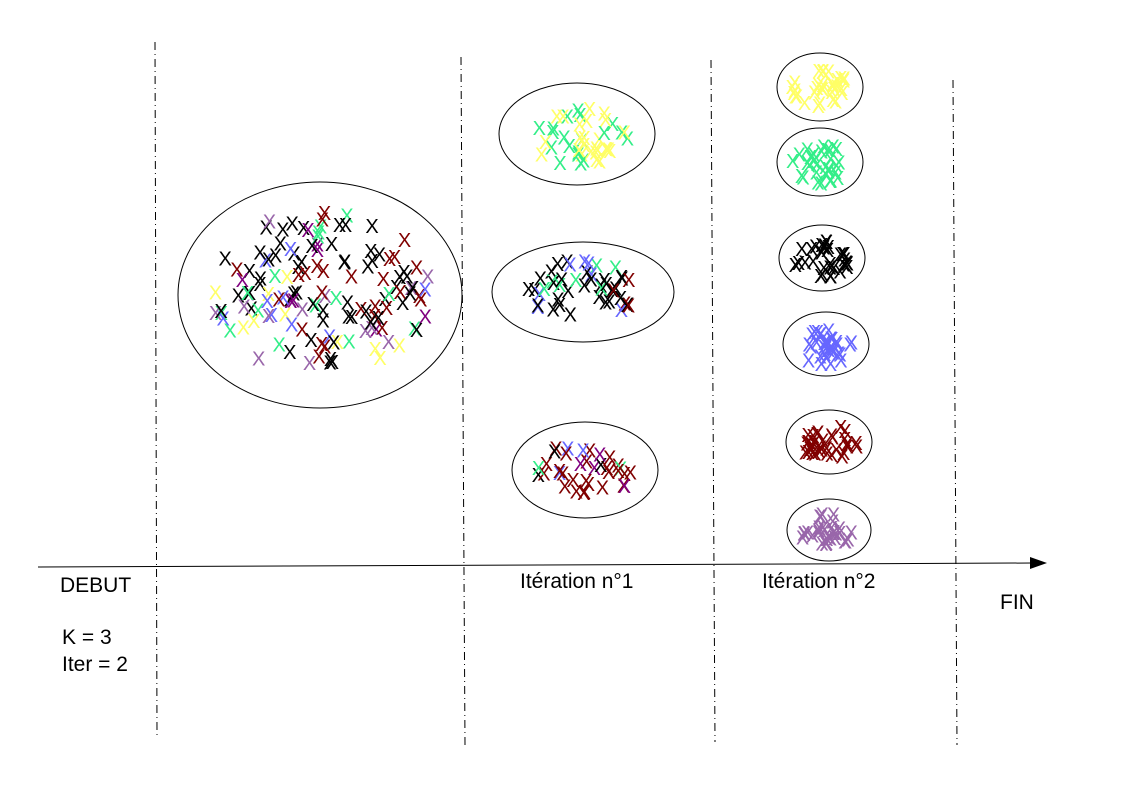 This screenshot has width=1123, height=794. I want to click on separator-end, so click(955, 412).